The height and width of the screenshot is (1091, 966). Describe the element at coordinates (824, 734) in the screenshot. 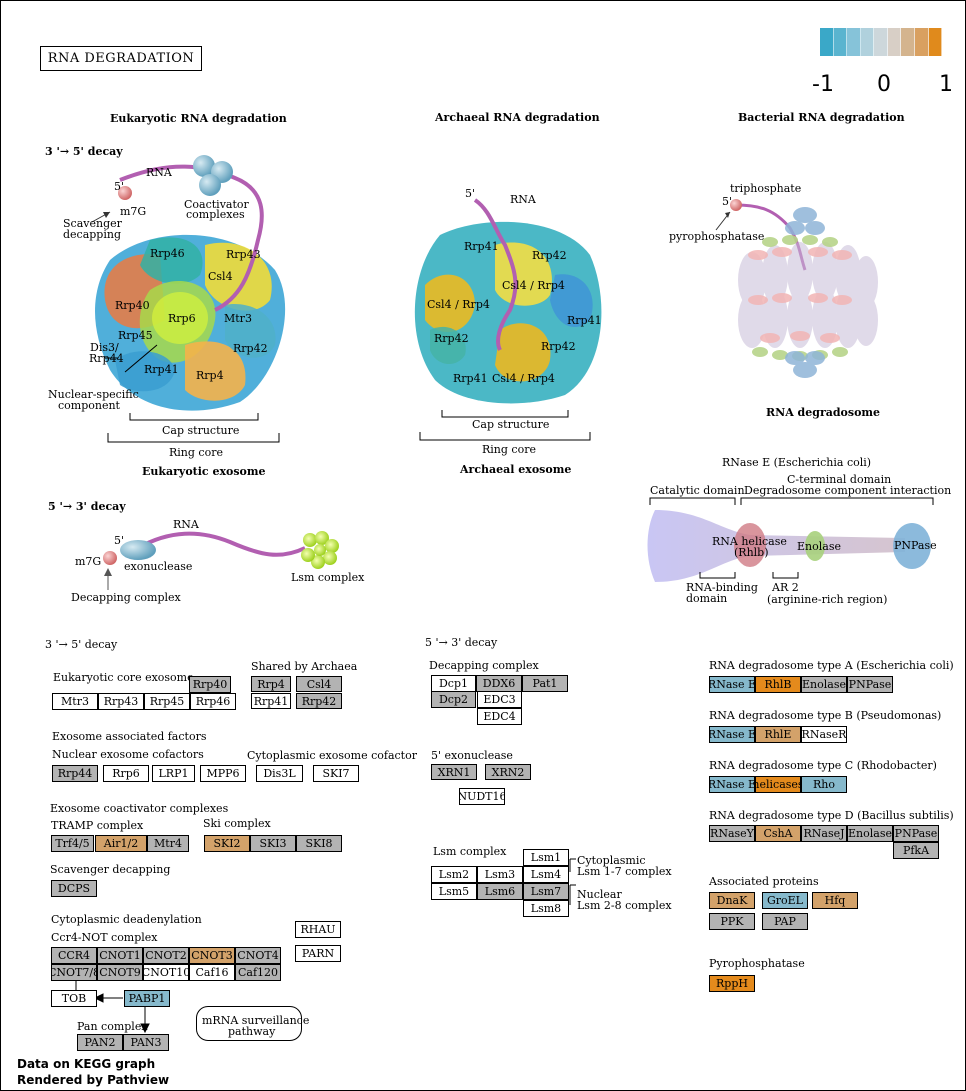

I see `gene-box-rnaser: RNaseR` at that location.